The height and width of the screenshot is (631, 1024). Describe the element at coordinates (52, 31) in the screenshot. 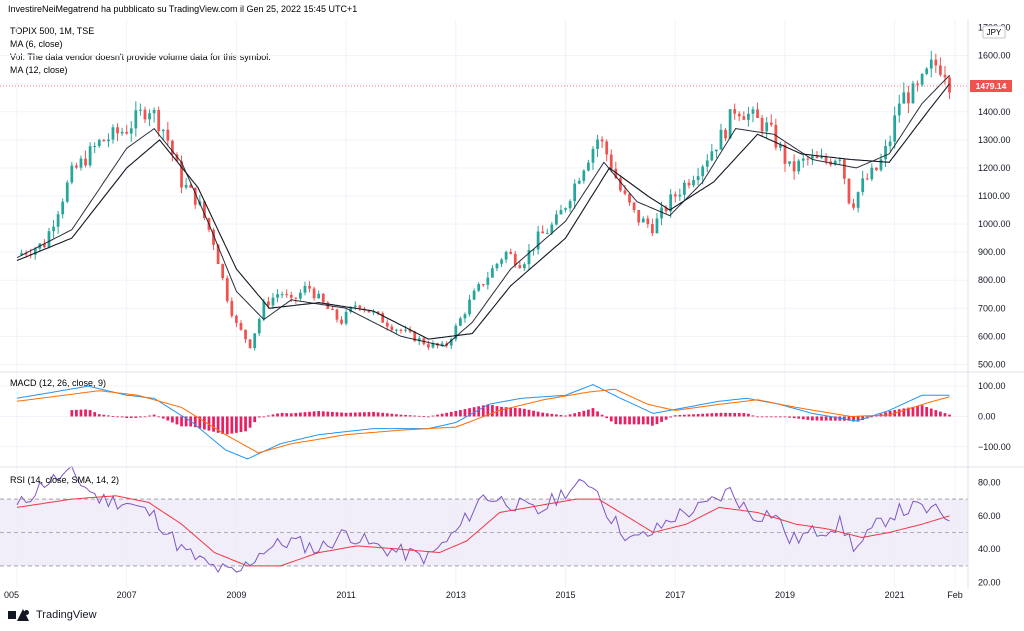

I see `legend-symbol: TOPIX 500, 1M, TSE` at that location.